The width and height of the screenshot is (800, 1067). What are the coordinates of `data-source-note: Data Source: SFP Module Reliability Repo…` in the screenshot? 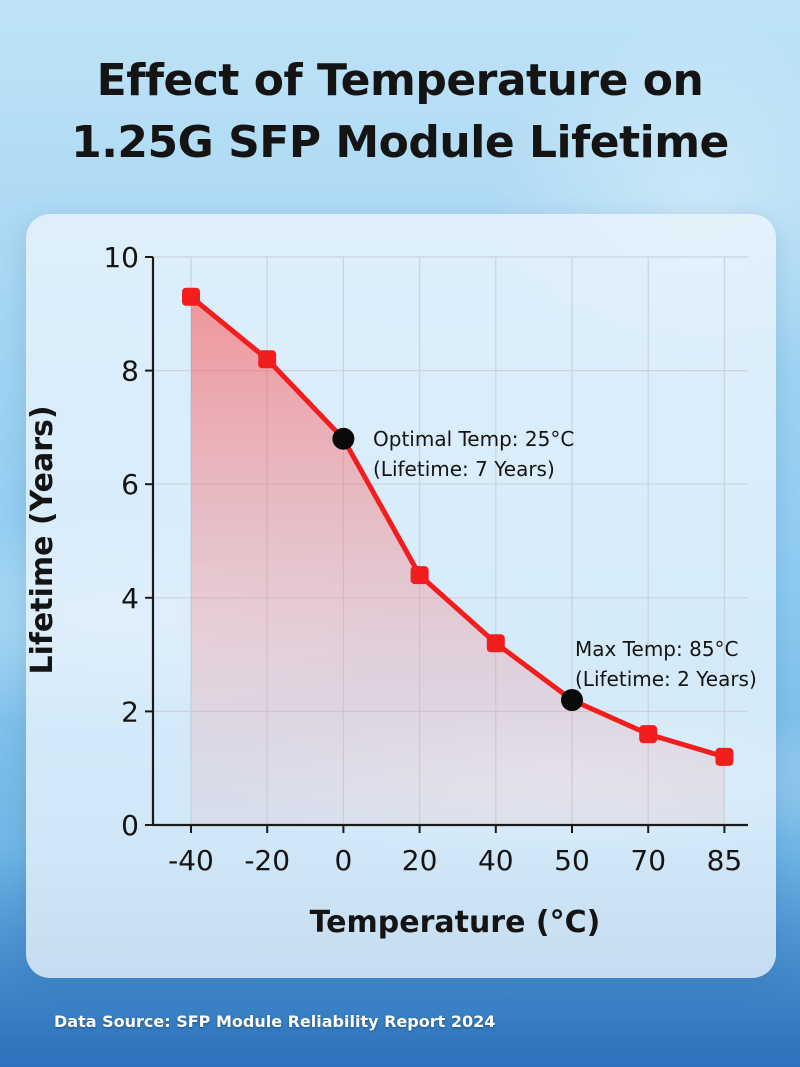 It's located at (275, 1021).